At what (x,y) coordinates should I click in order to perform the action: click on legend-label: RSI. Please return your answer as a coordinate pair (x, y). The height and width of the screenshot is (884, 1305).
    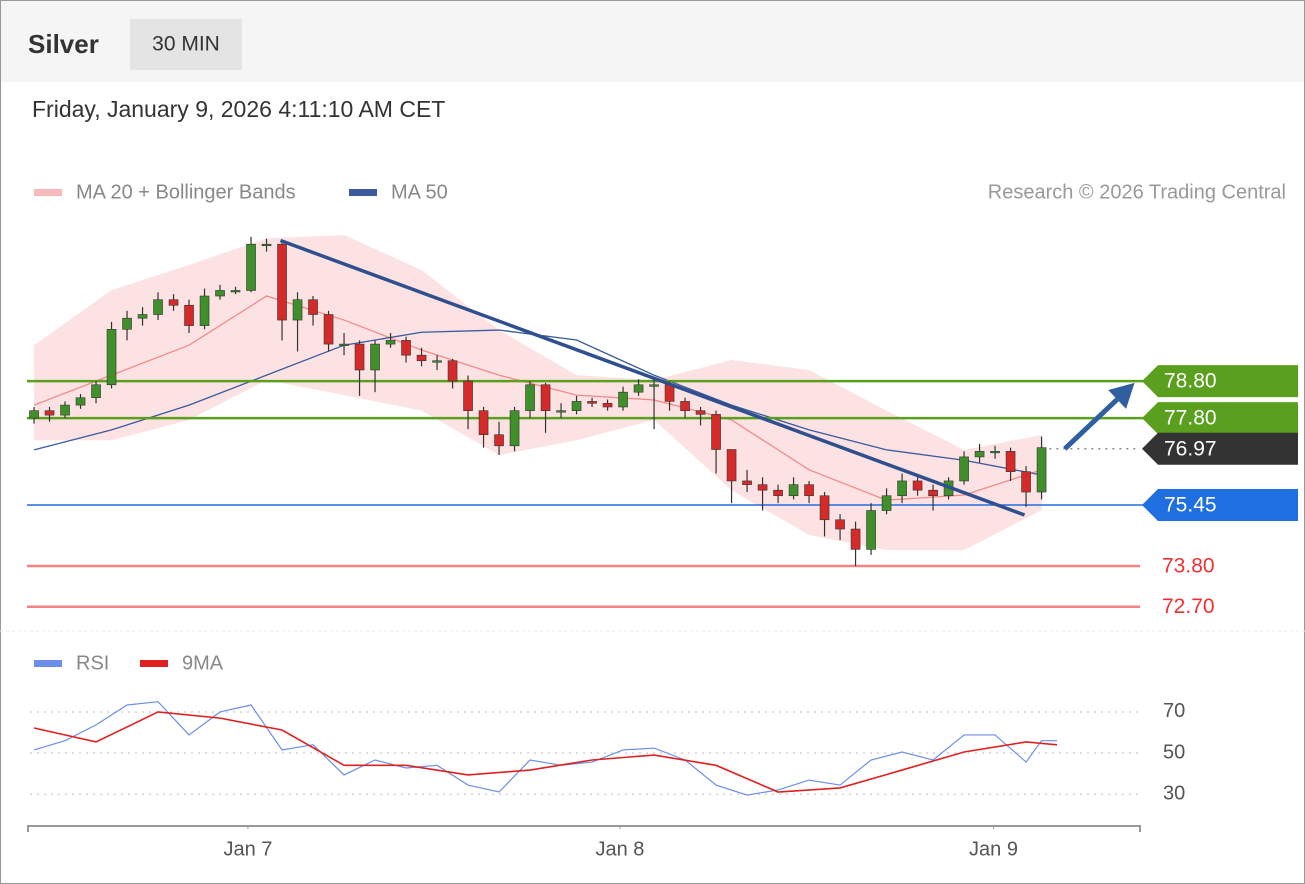
    Looking at the image, I should click on (92, 663).